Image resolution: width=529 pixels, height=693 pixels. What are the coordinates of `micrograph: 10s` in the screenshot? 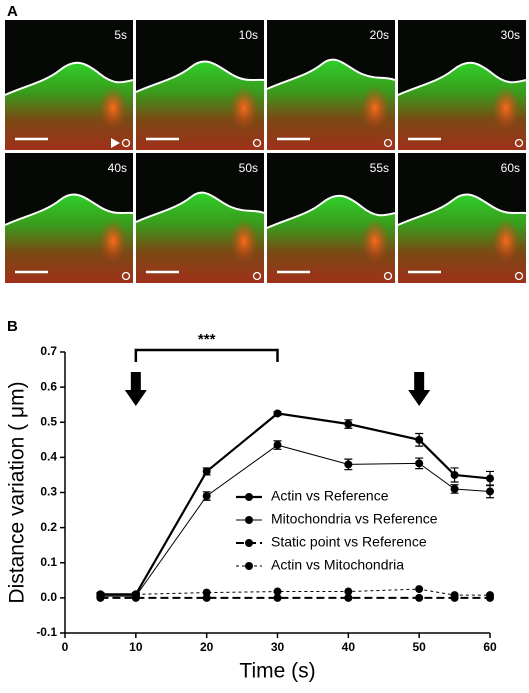 It's located at (200, 85).